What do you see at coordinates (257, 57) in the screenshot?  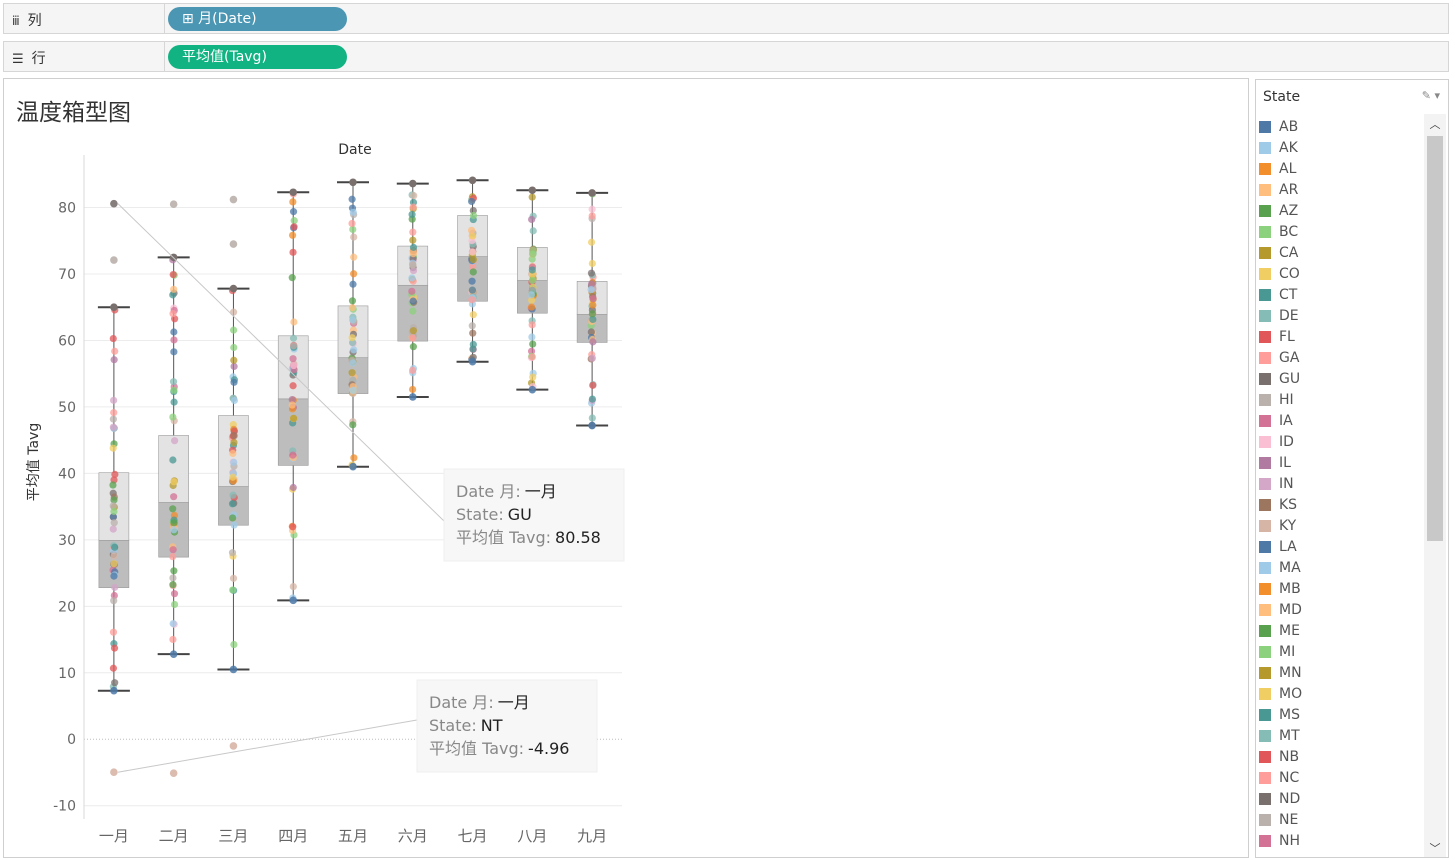 I see `rows-pill-avg-tavg: 平均值(Tavg)` at bounding box center [257, 57].